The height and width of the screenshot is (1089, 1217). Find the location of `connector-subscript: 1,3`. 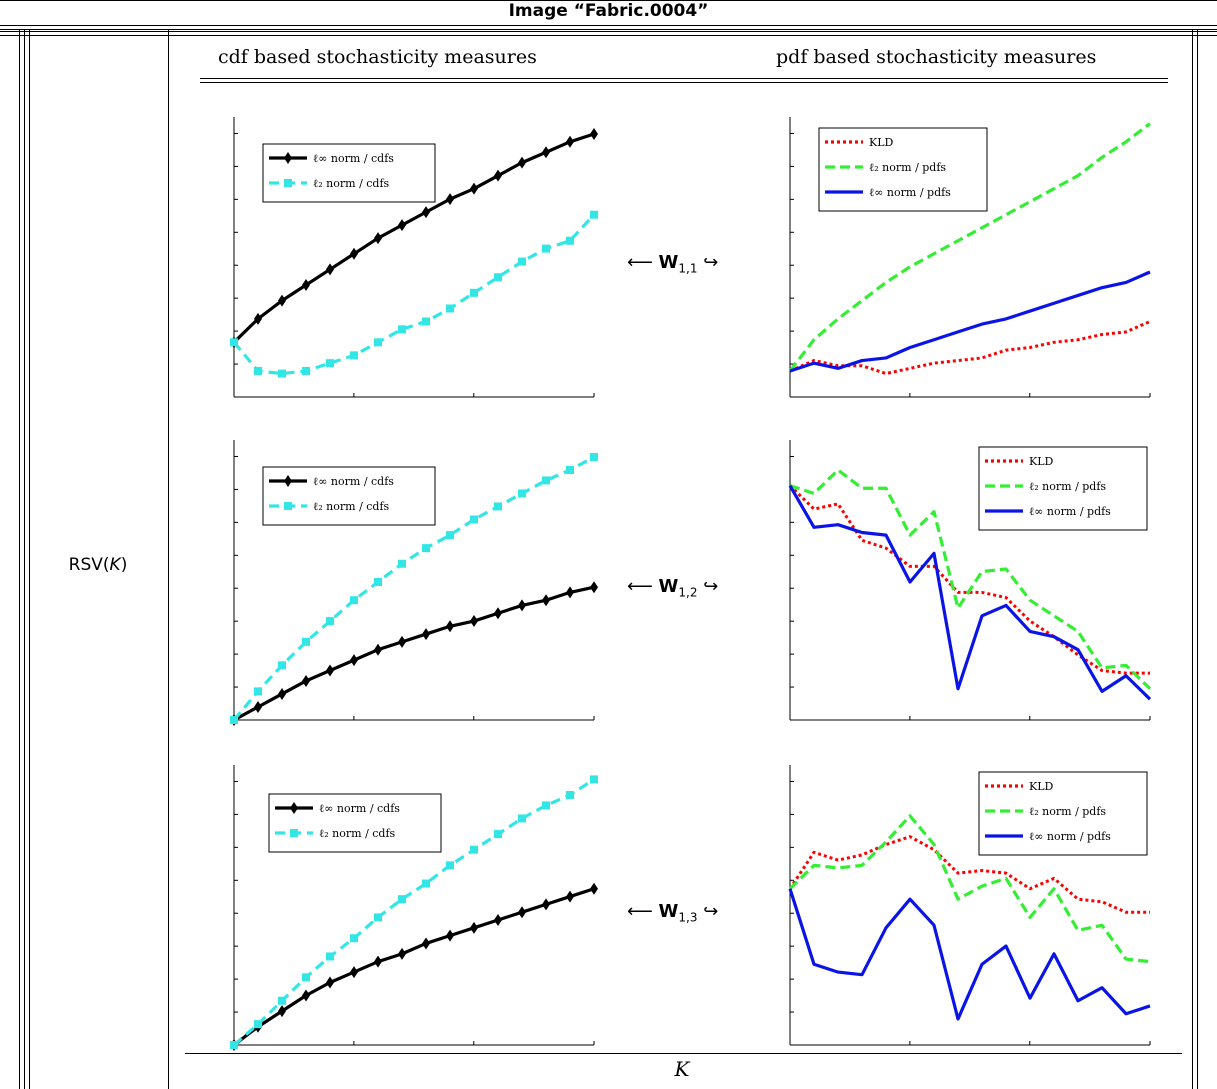

connector-subscript: 1,3 is located at coordinates (688, 917).